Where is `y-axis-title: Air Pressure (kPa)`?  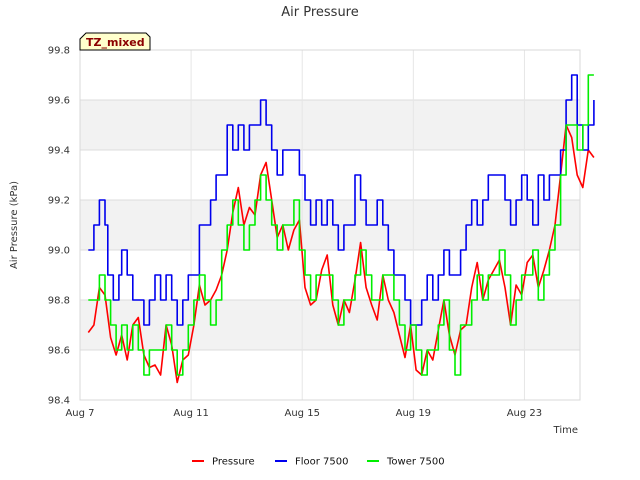 y-axis-title: Air Pressure (kPa) is located at coordinates (14, 225).